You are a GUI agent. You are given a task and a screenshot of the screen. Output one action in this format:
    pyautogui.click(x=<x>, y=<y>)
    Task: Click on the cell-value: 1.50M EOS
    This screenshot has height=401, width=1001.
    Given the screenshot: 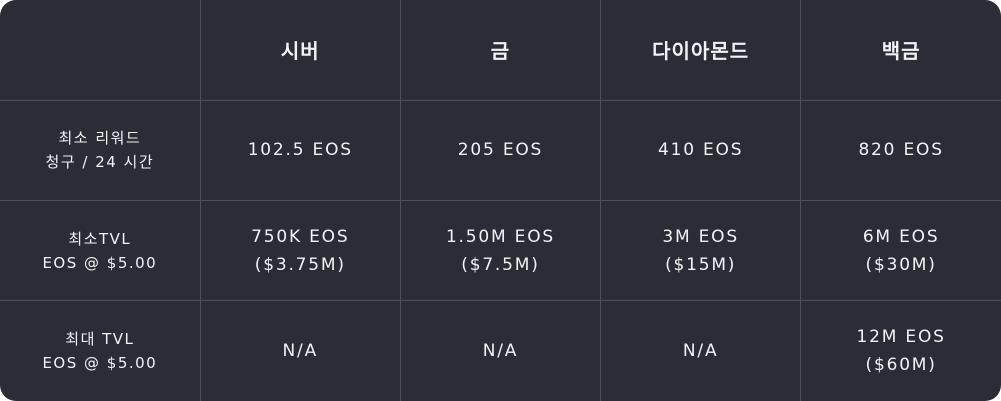 What is the action you would take?
    pyautogui.click(x=500, y=236)
    